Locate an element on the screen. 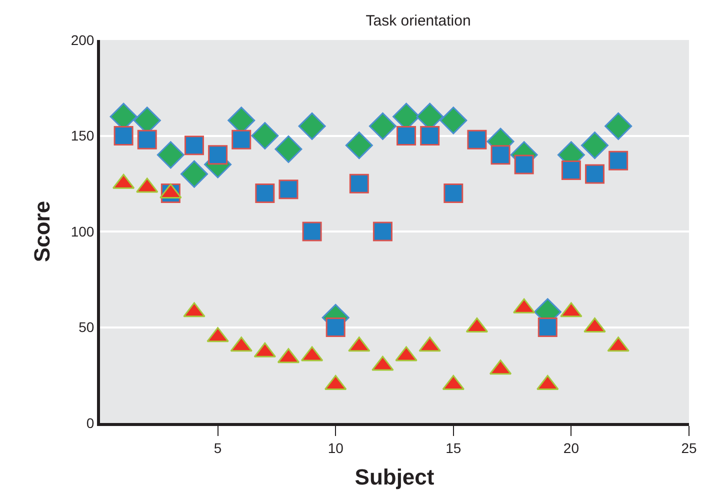 The image size is (709, 498). x-tick-label: 25 is located at coordinates (689, 448).